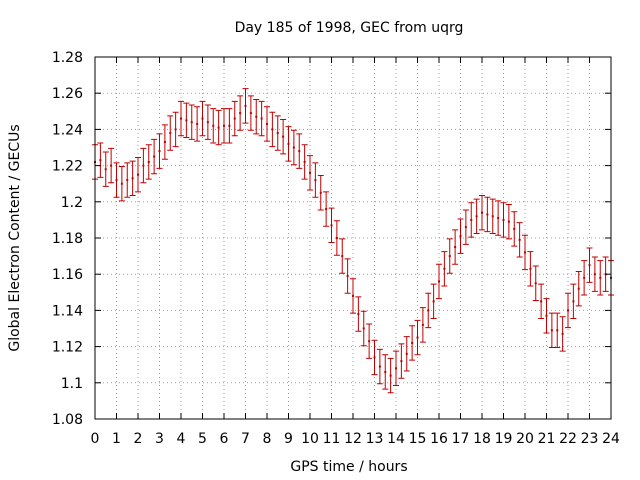  What do you see at coordinates (353, 439) in the screenshot?
I see `x-tick-label: 12` at bounding box center [353, 439].